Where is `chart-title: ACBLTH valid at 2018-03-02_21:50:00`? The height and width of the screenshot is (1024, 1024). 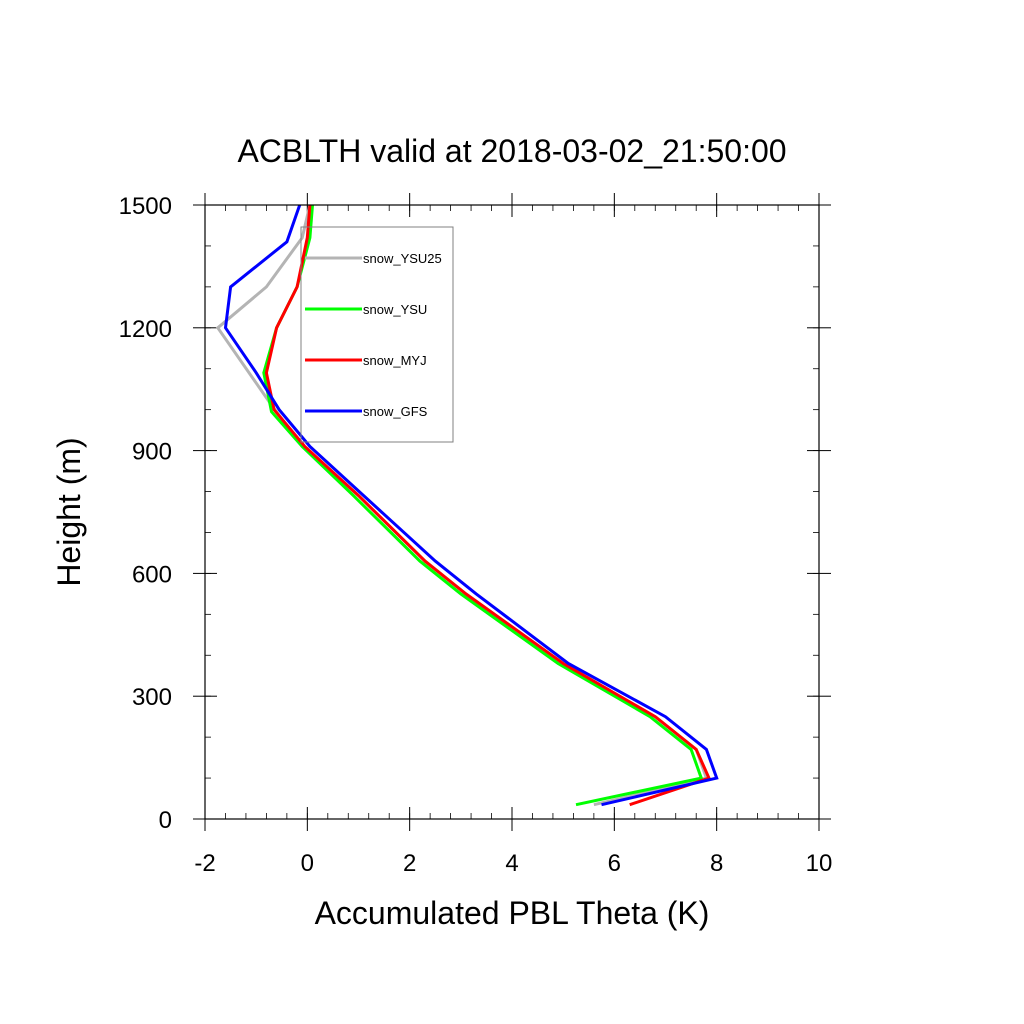
chart-title: ACBLTH valid at 2018-03-02_21:50:00 is located at coordinates (511, 151).